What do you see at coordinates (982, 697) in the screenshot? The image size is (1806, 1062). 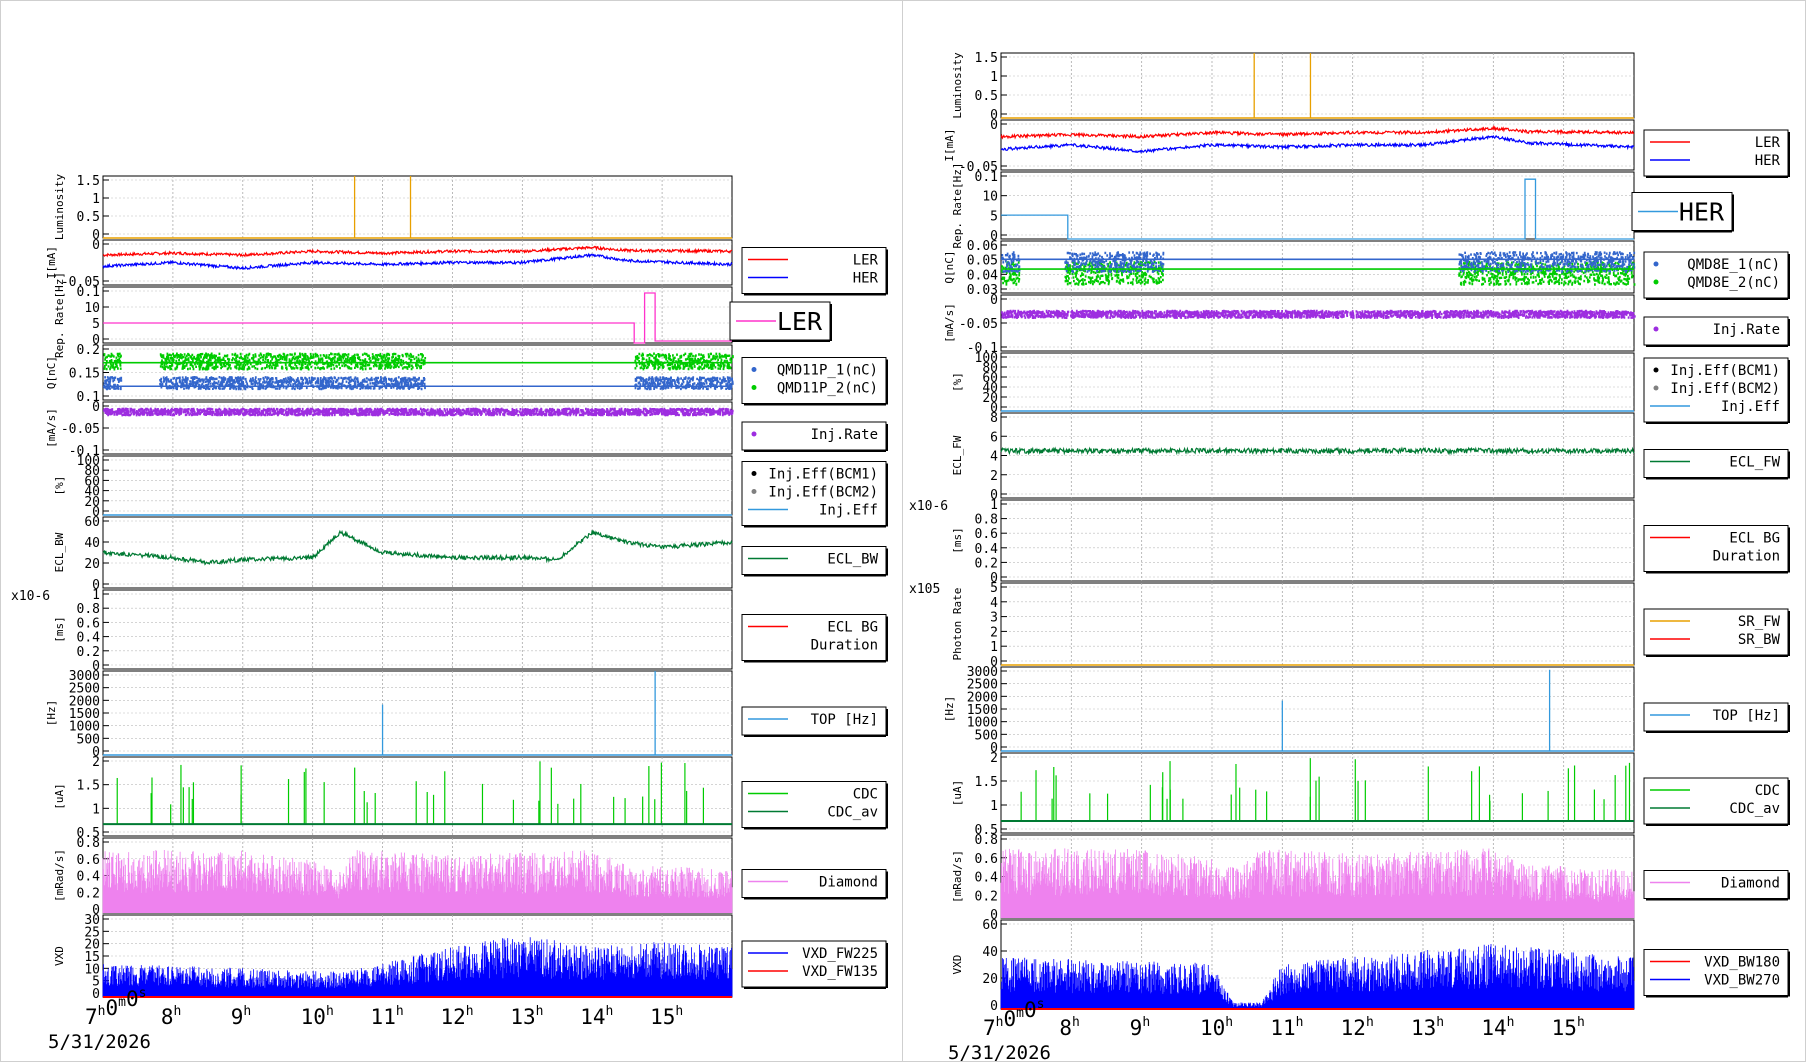 I see `y-tick-label: 2000` at bounding box center [982, 697].